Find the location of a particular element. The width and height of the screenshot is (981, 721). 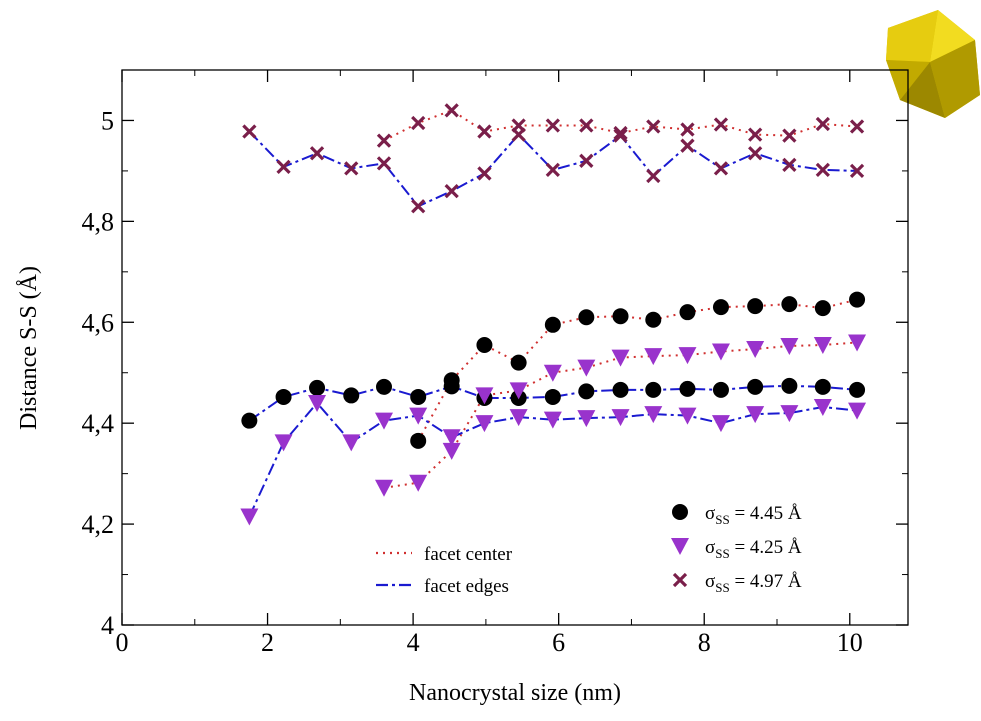

x-tick-label: 10 is located at coordinates (850, 642).